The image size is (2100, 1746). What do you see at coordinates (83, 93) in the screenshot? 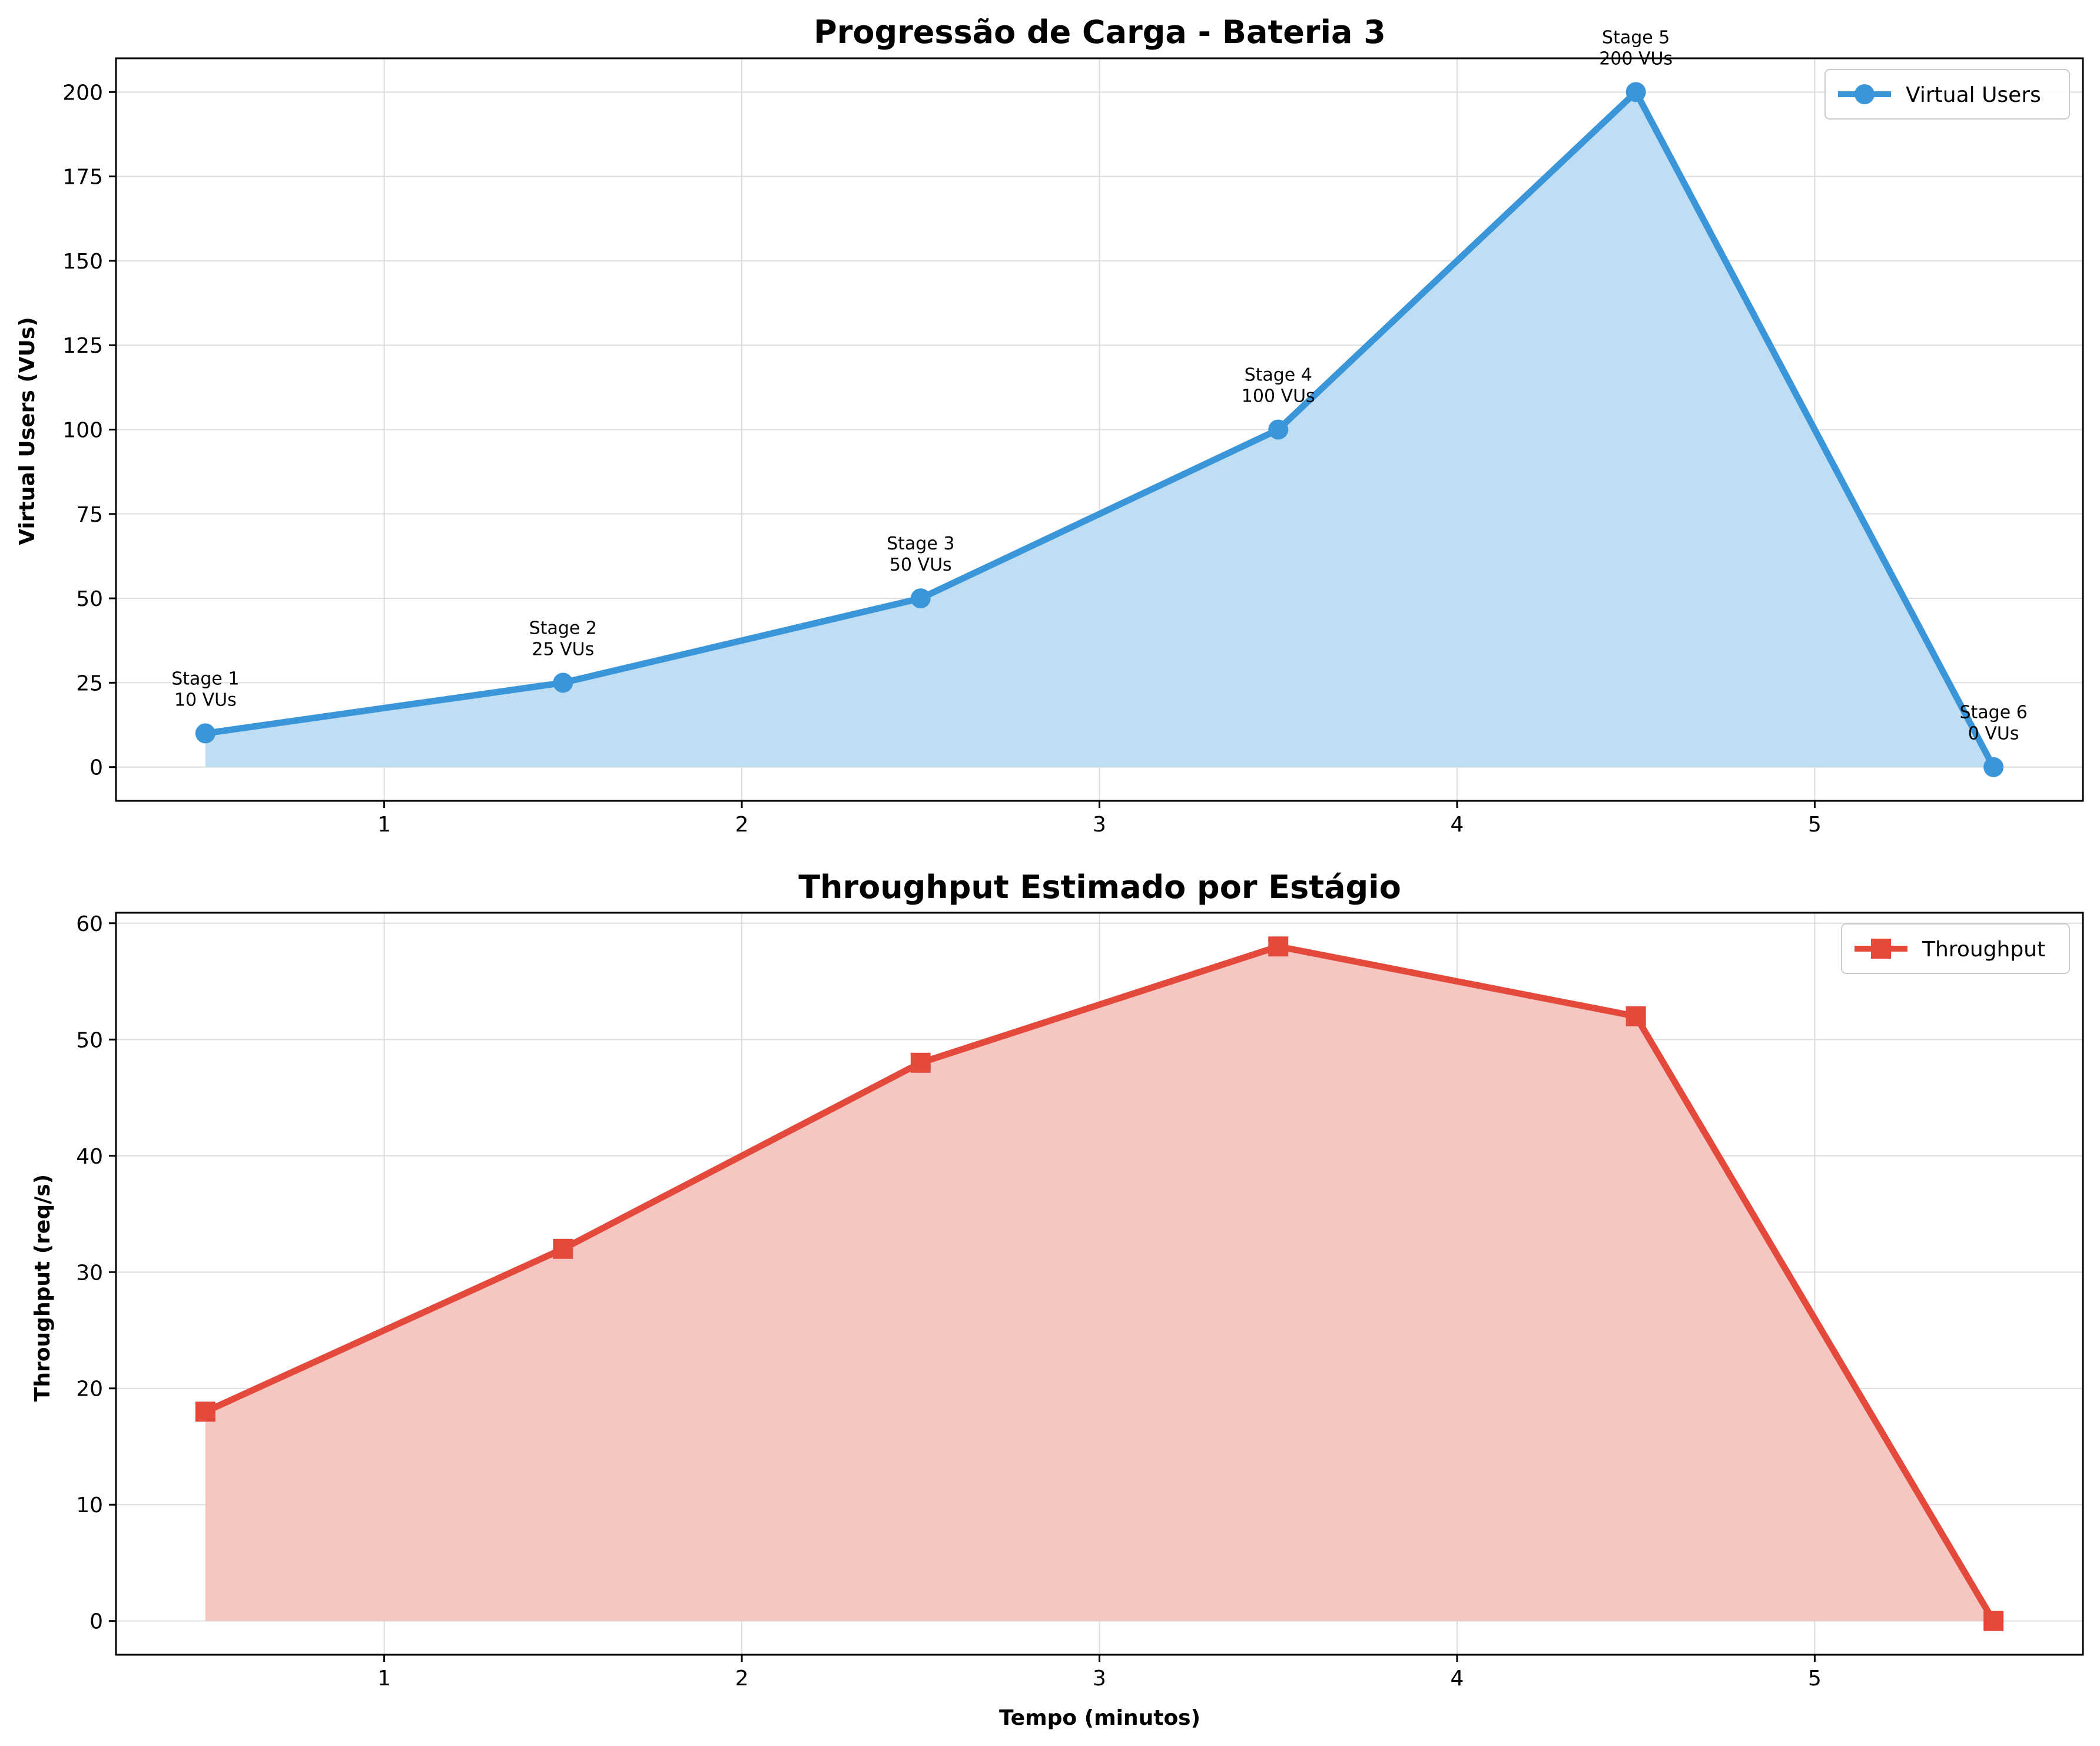
I see `y-tick-label: 200` at bounding box center [83, 93].